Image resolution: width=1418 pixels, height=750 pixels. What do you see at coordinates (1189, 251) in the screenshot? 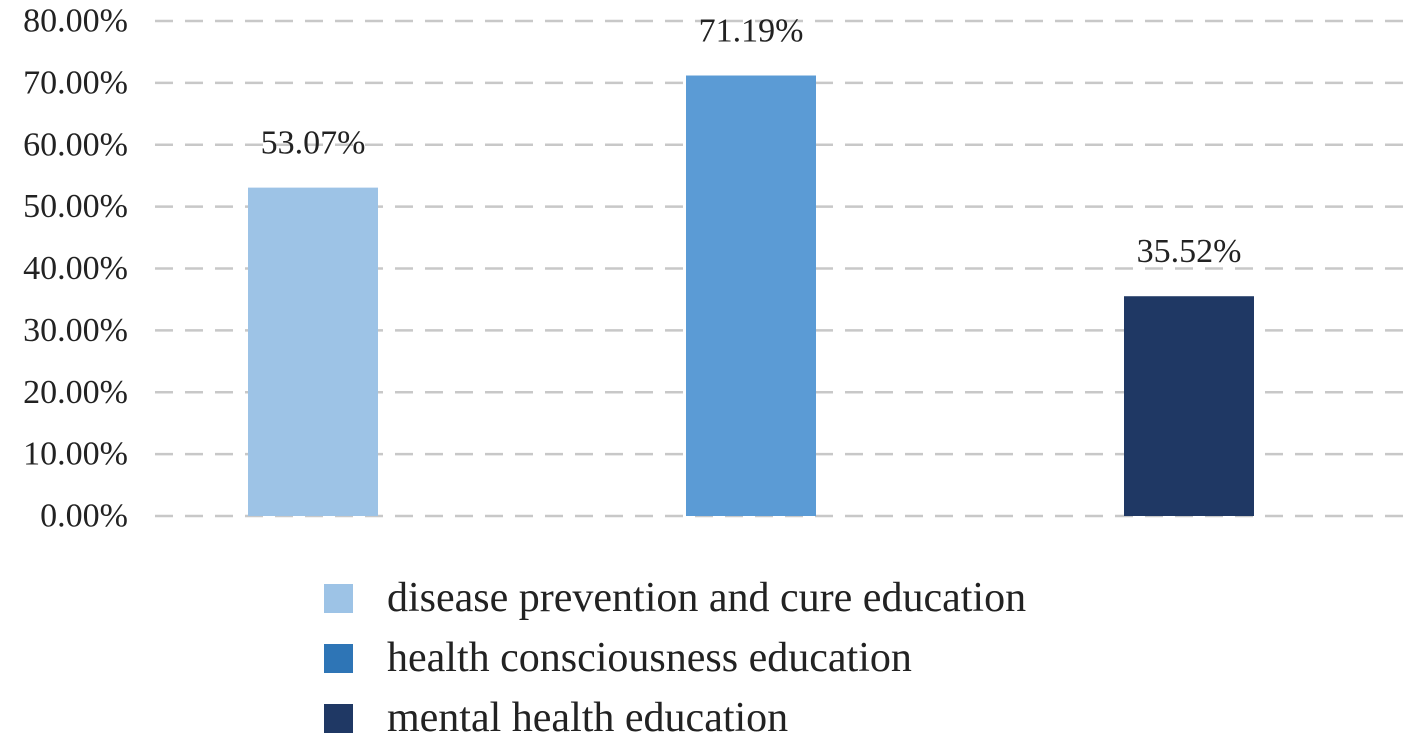
I see `data-label: 35.52%` at bounding box center [1189, 251].